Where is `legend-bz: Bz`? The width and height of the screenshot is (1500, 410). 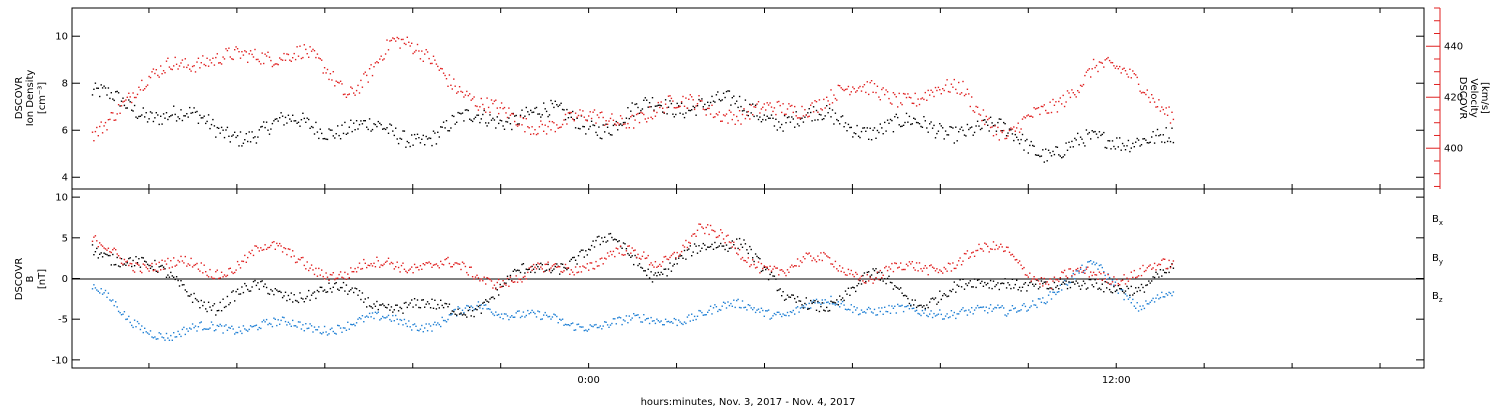
legend-bz: Bz is located at coordinates (1437, 297).